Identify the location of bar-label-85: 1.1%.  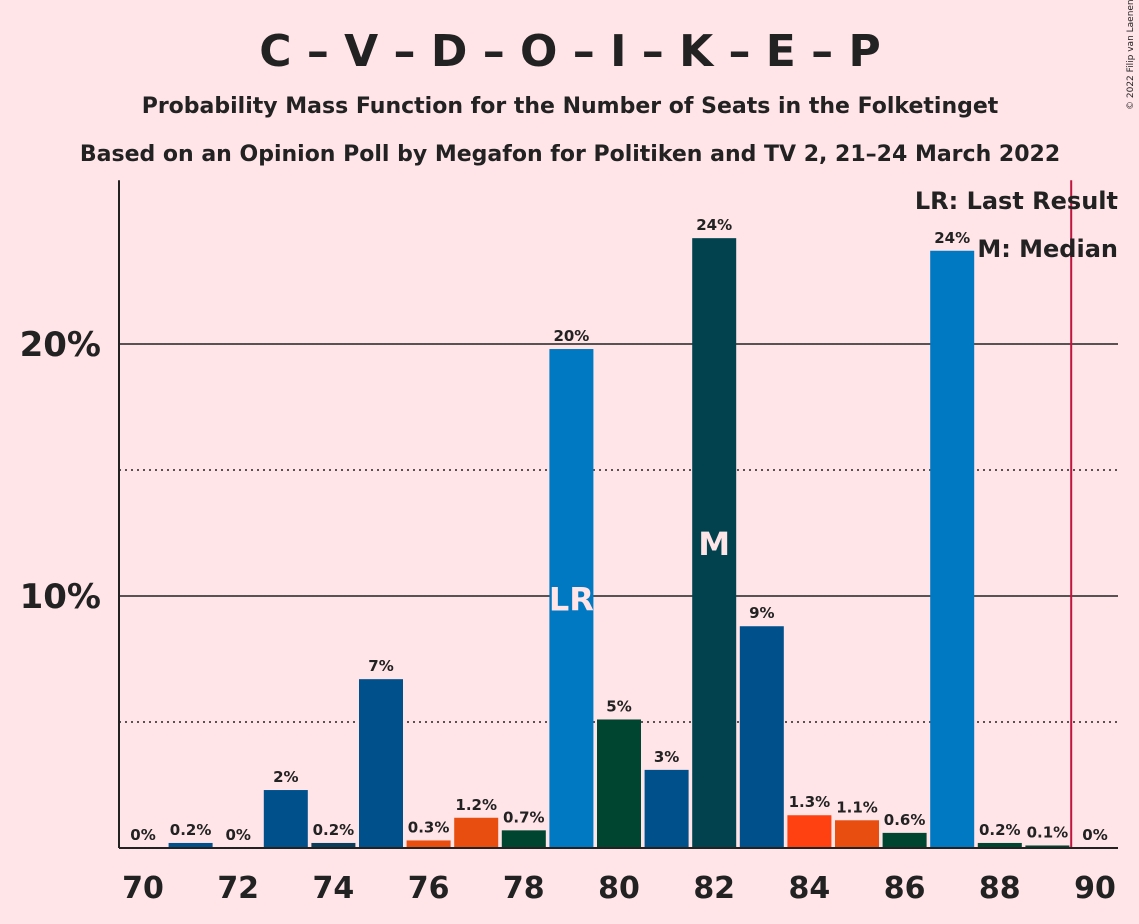
(857, 807).